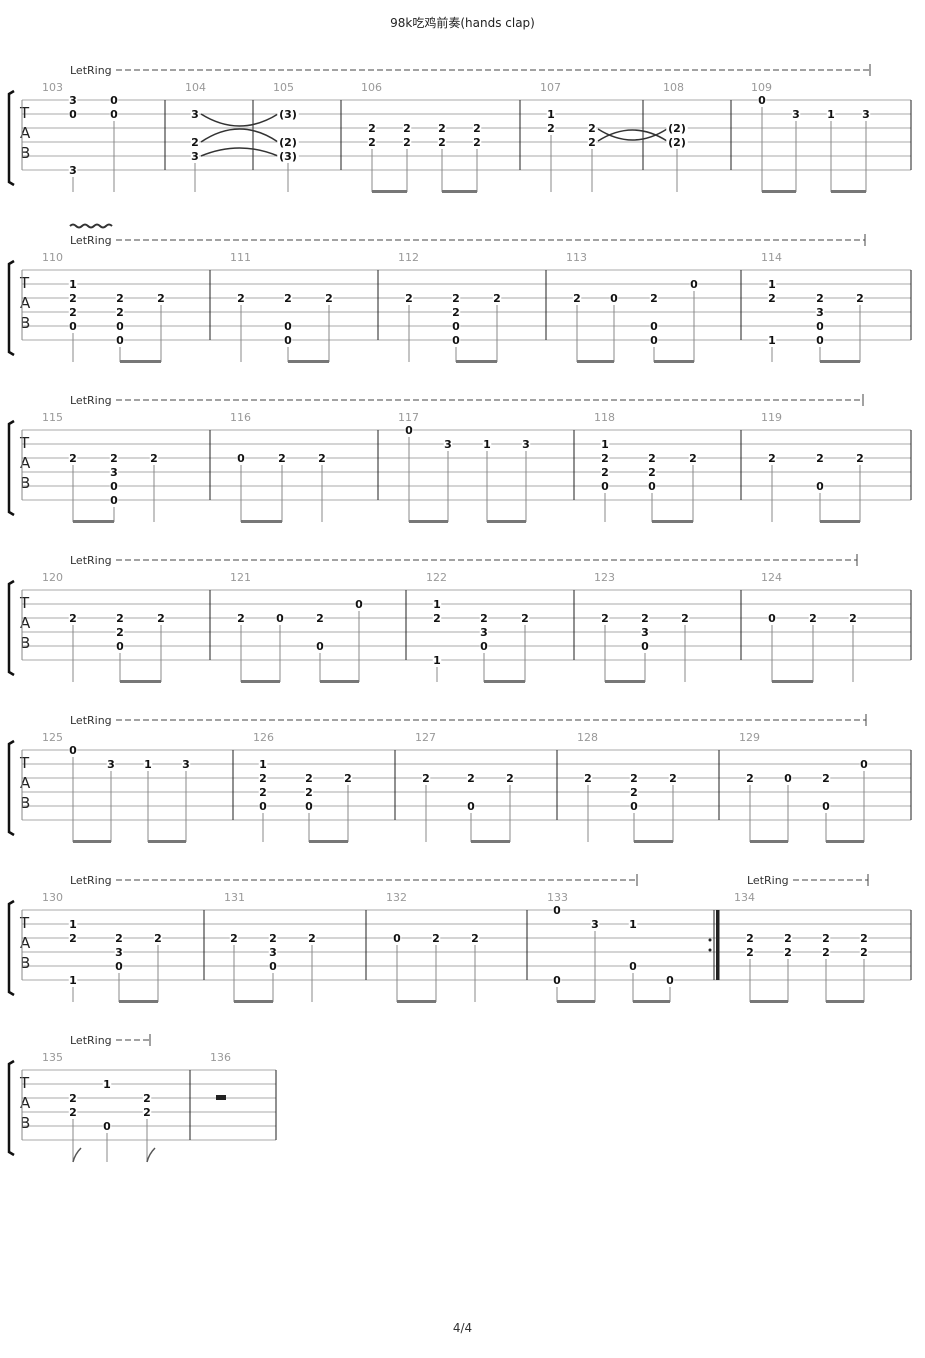  Describe the element at coordinates (587, 737) in the screenshot. I see `measure-number: 128` at that location.